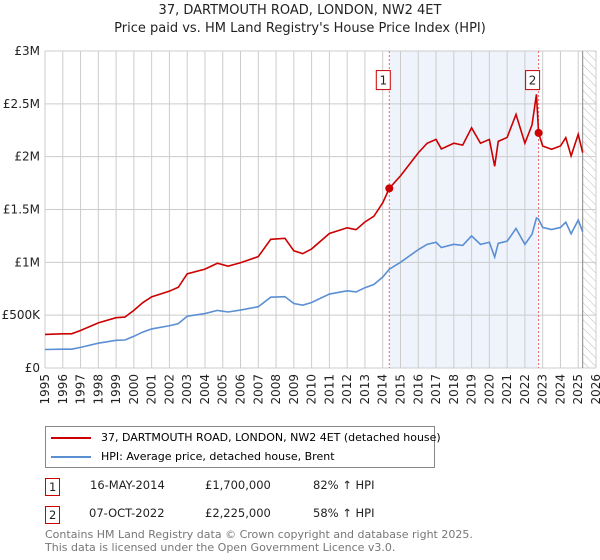  Describe the element at coordinates (27, 262) in the screenshot. I see `y-tick-label: £1M` at that location.